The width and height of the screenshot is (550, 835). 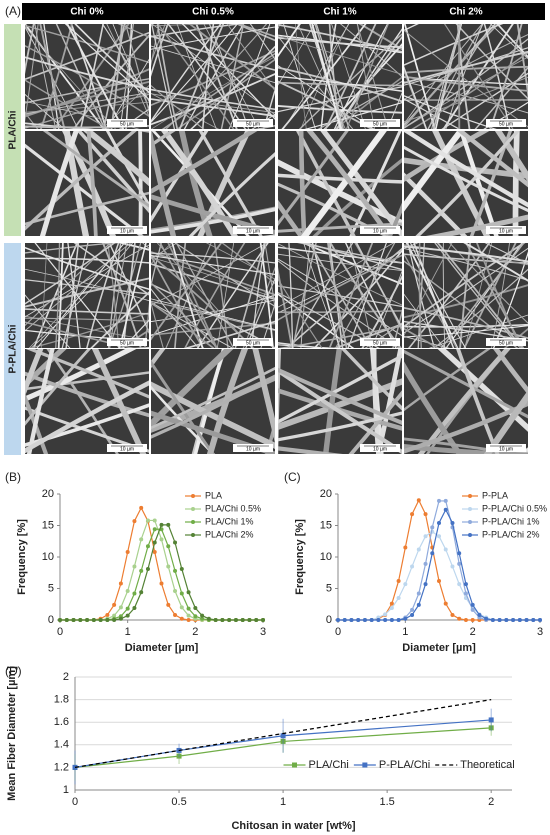 What do you see at coordinates (195, 632) in the screenshot?
I see `x-tick-label: 2` at bounding box center [195, 632].